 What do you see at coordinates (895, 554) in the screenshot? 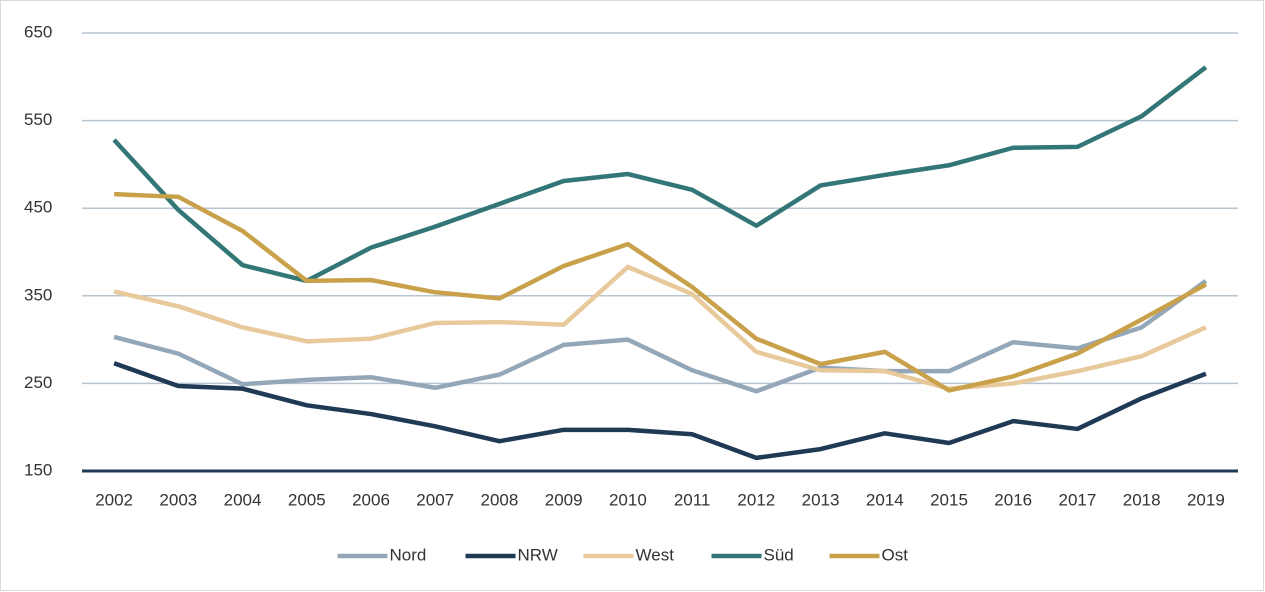
I see `legend-label: Ost` at bounding box center [895, 554].